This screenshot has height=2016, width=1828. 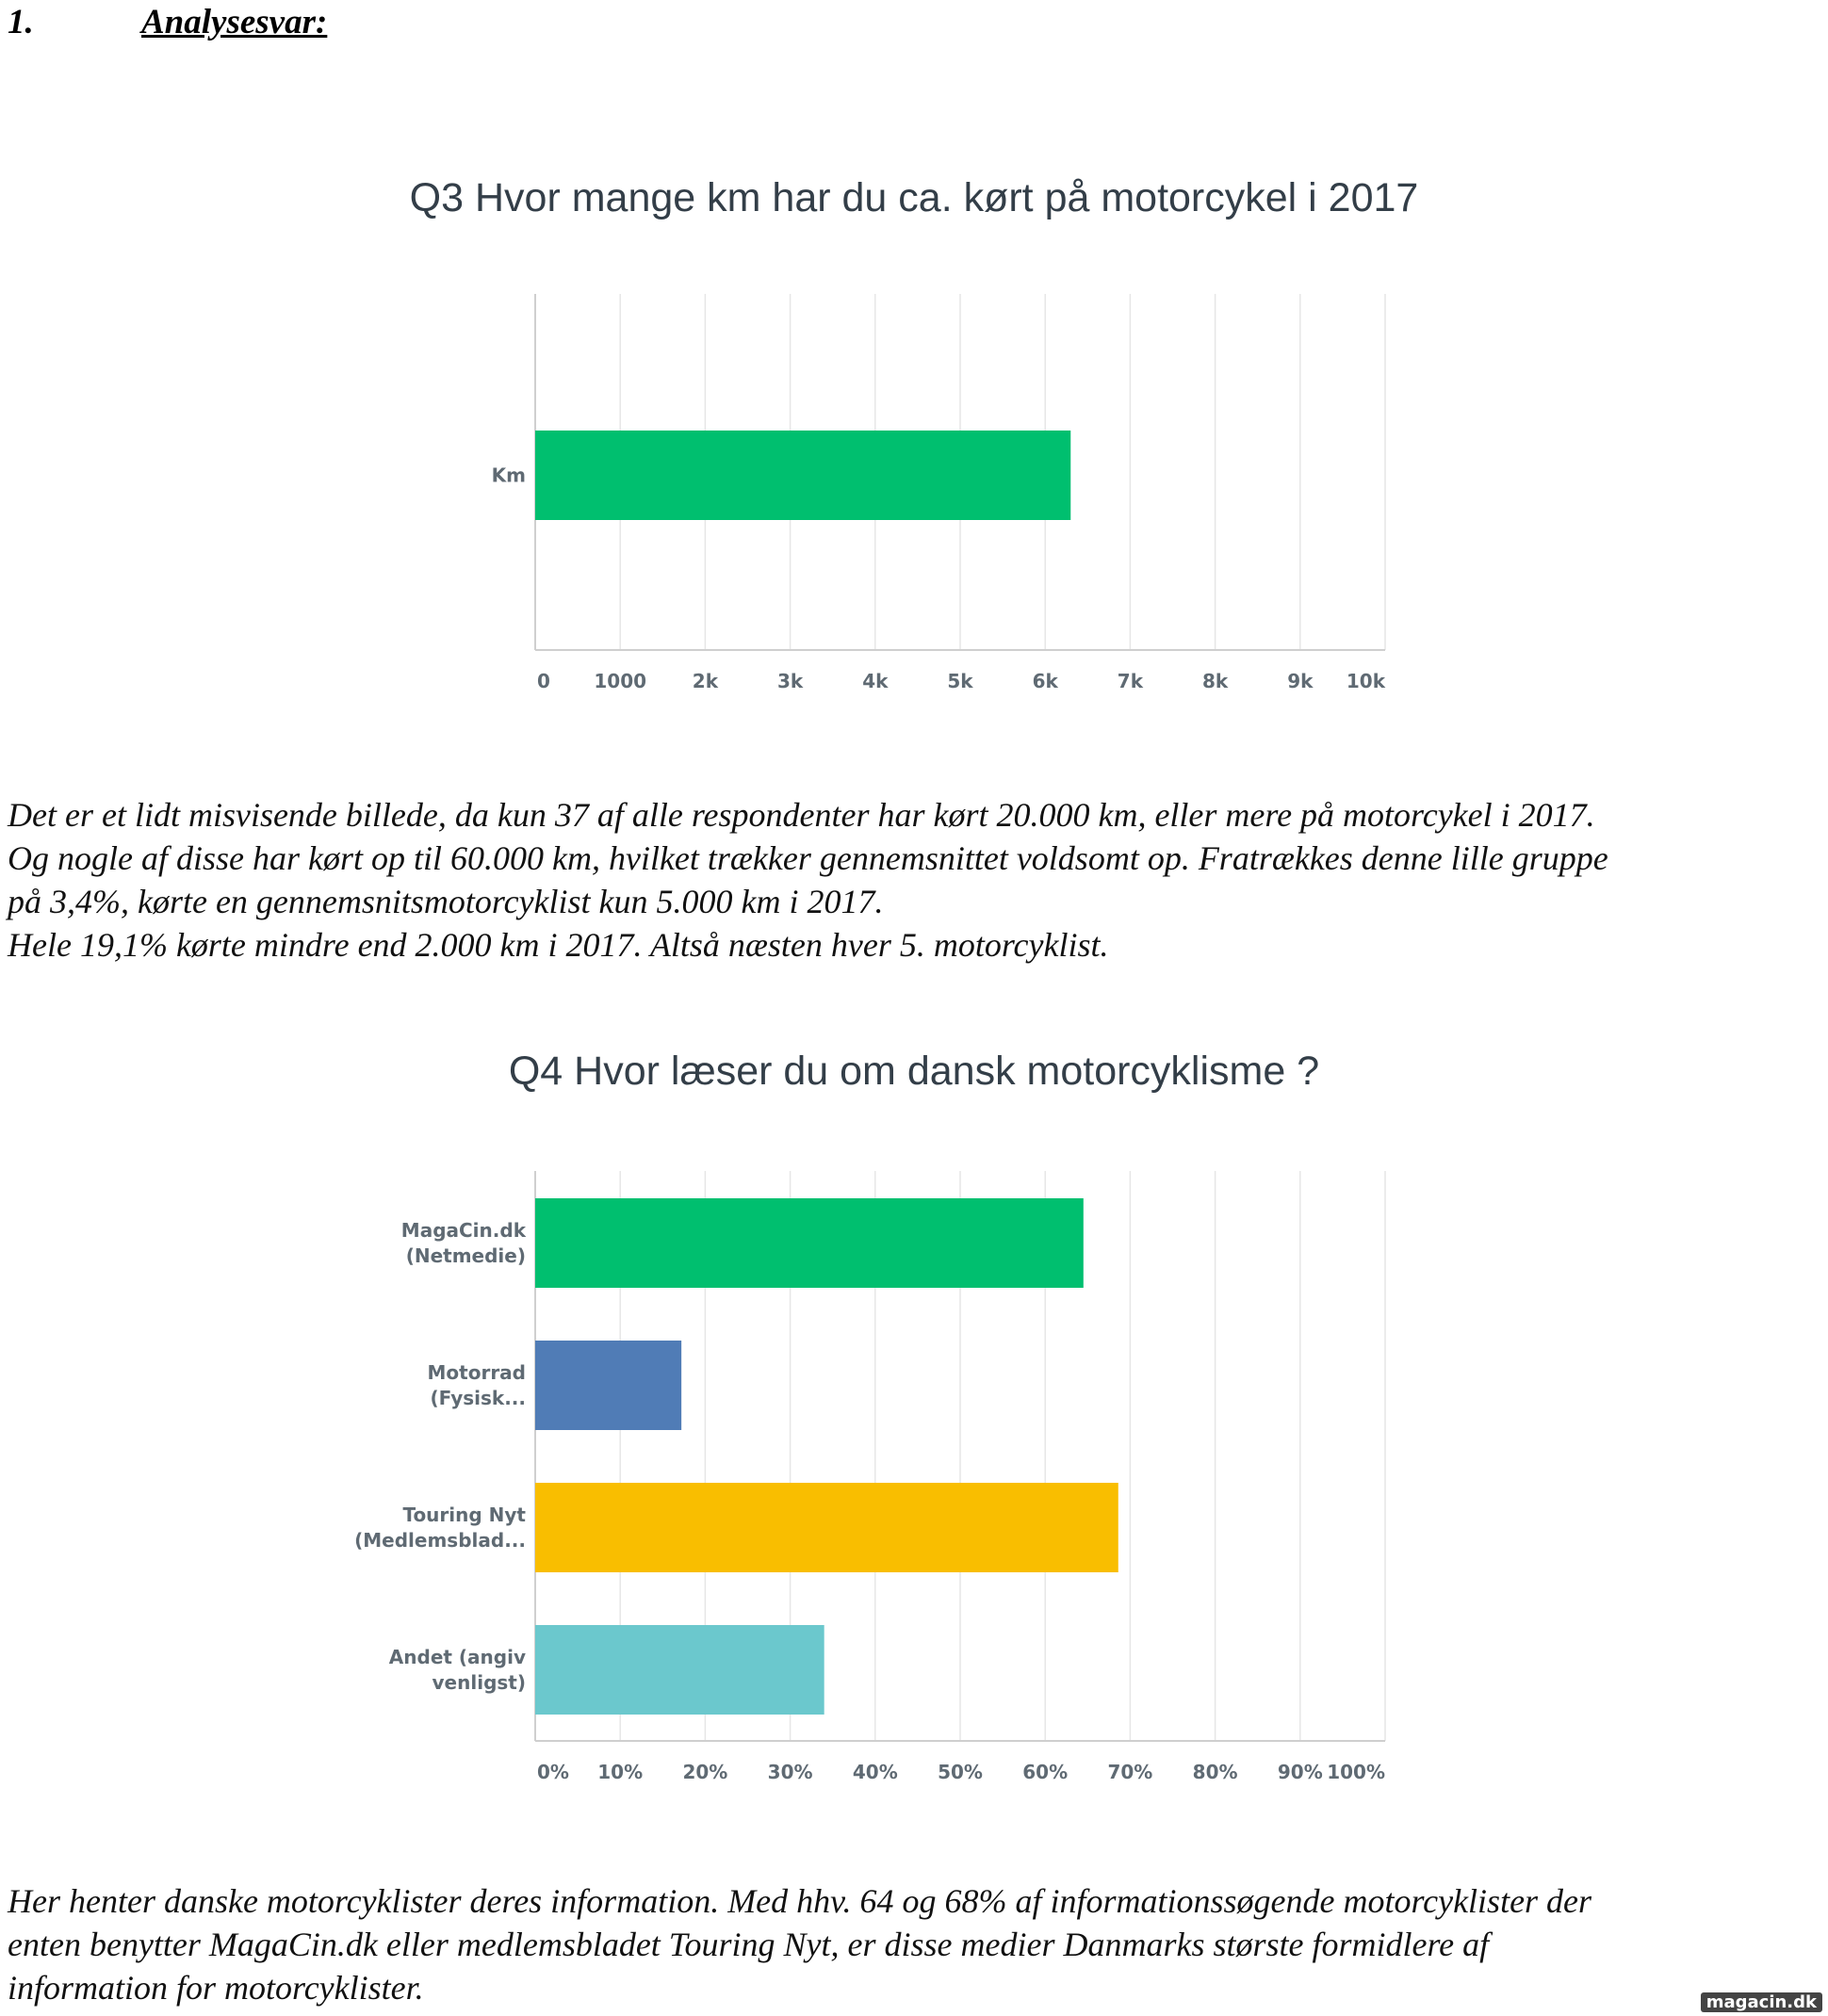 What do you see at coordinates (1215, 681) in the screenshot?
I see `x-tick-label: 8k` at bounding box center [1215, 681].